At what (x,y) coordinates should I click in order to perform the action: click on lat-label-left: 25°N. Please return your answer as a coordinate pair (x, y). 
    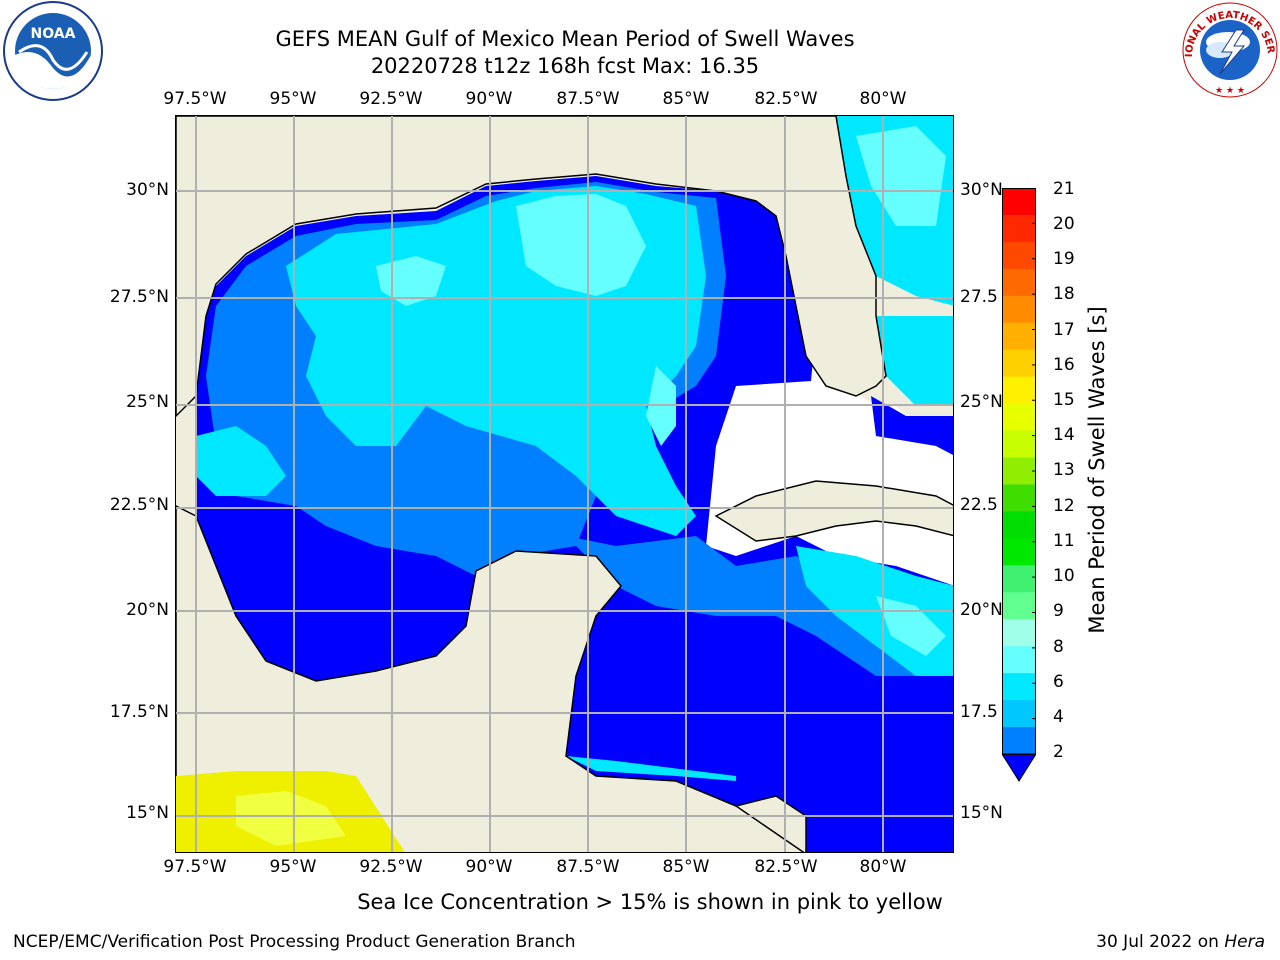
    Looking at the image, I should click on (147, 402).